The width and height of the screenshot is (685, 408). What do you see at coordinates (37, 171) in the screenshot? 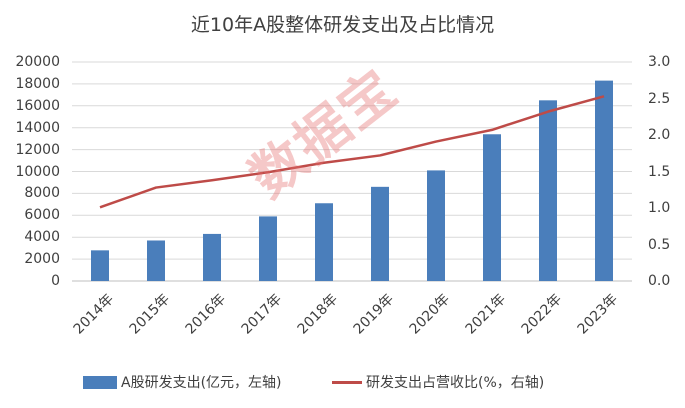
I see `left-axis-tick-label: 10000` at bounding box center [37, 171].